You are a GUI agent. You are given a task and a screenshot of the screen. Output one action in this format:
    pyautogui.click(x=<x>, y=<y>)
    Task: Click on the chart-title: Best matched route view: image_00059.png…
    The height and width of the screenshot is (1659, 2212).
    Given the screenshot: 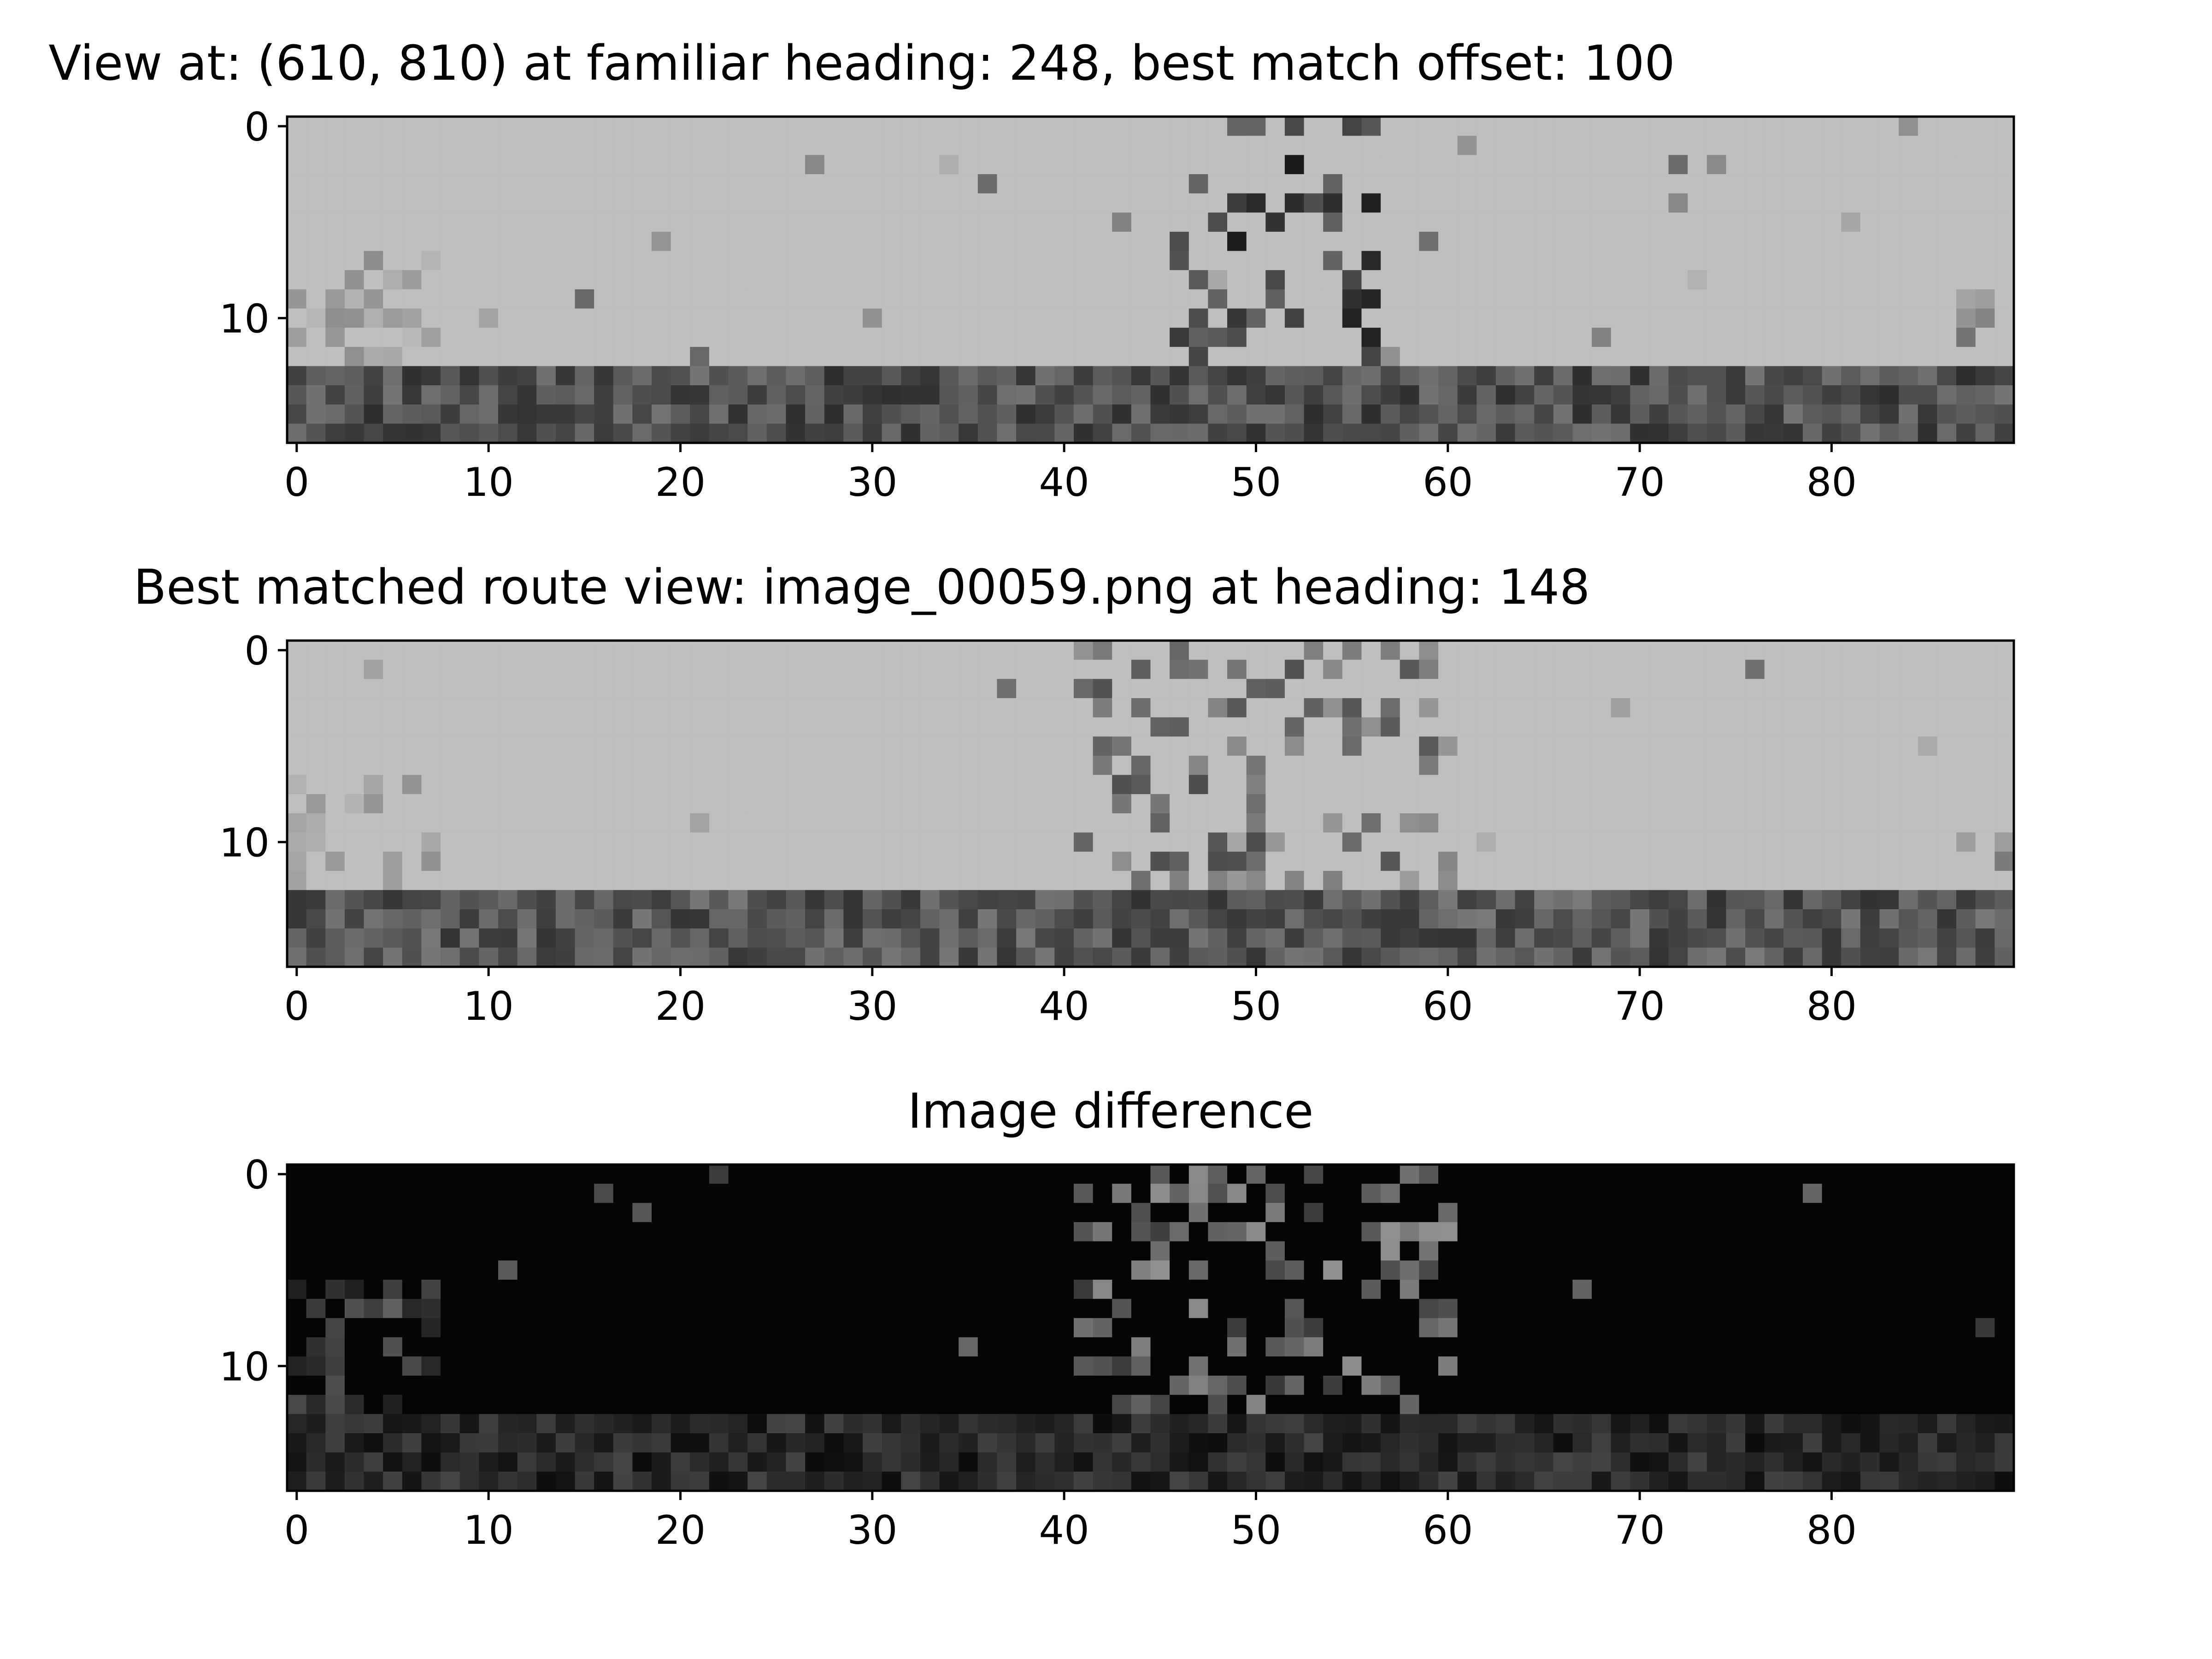 What is the action you would take?
    pyautogui.click(x=862, y=587)
    